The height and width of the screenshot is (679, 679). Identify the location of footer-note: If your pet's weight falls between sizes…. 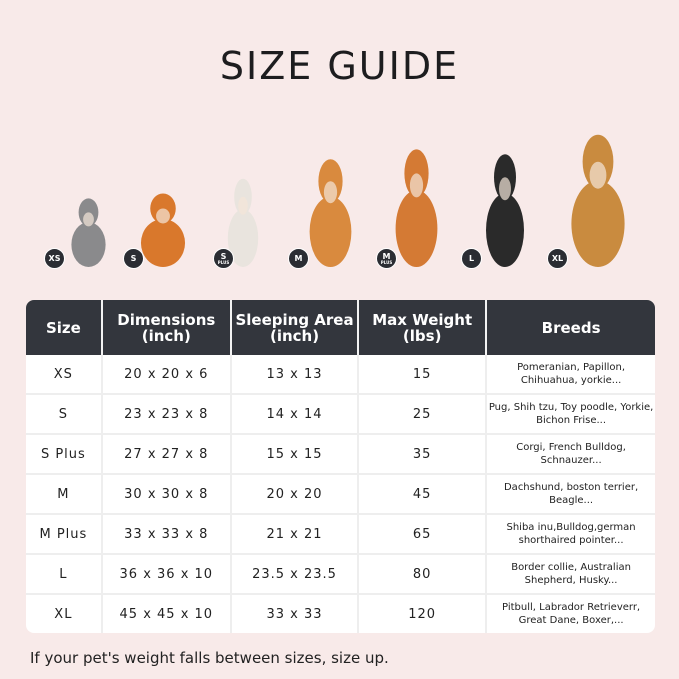
(209, 658).